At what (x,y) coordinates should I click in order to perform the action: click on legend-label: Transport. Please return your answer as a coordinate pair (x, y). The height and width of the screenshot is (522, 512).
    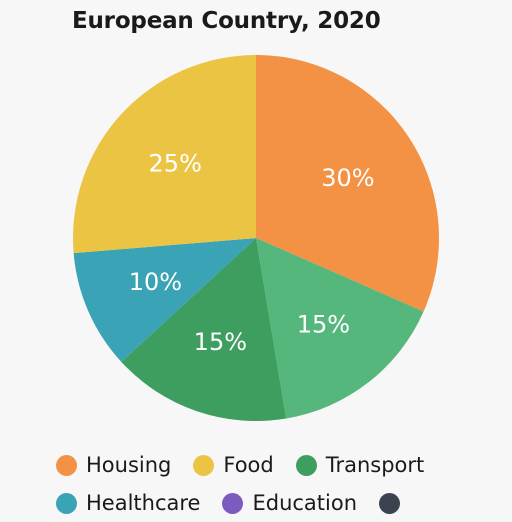
    Looking at the image, I should click on (375, 465).